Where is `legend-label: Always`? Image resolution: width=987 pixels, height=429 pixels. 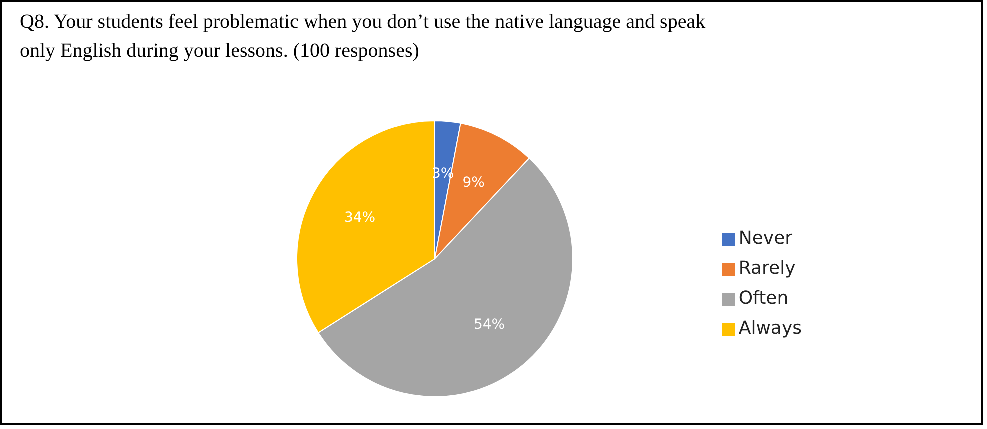
legend-label: Always is located at coordinates (770, 328).